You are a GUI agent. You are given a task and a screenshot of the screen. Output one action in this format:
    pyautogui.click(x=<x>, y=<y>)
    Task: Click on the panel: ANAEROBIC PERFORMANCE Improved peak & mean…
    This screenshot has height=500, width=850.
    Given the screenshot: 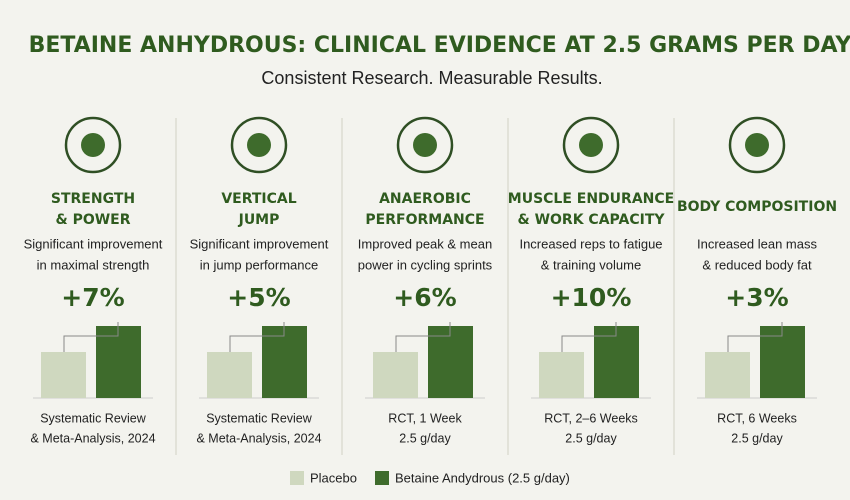 What is the action you would take?
    pyautogui.click(x=425, y=280)
    